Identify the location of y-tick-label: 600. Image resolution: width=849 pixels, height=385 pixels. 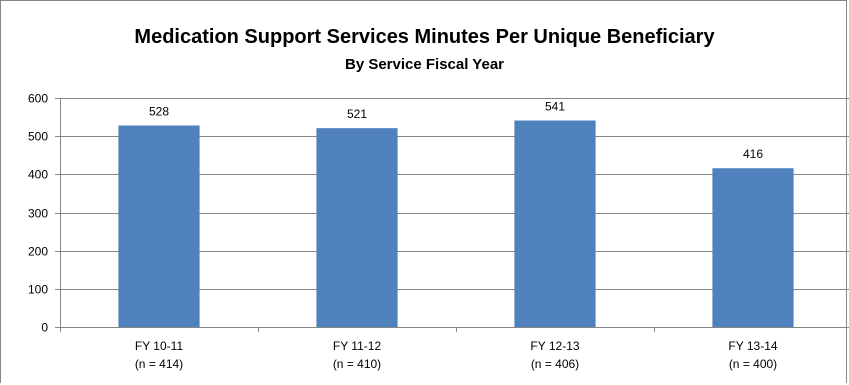
(38, 99).